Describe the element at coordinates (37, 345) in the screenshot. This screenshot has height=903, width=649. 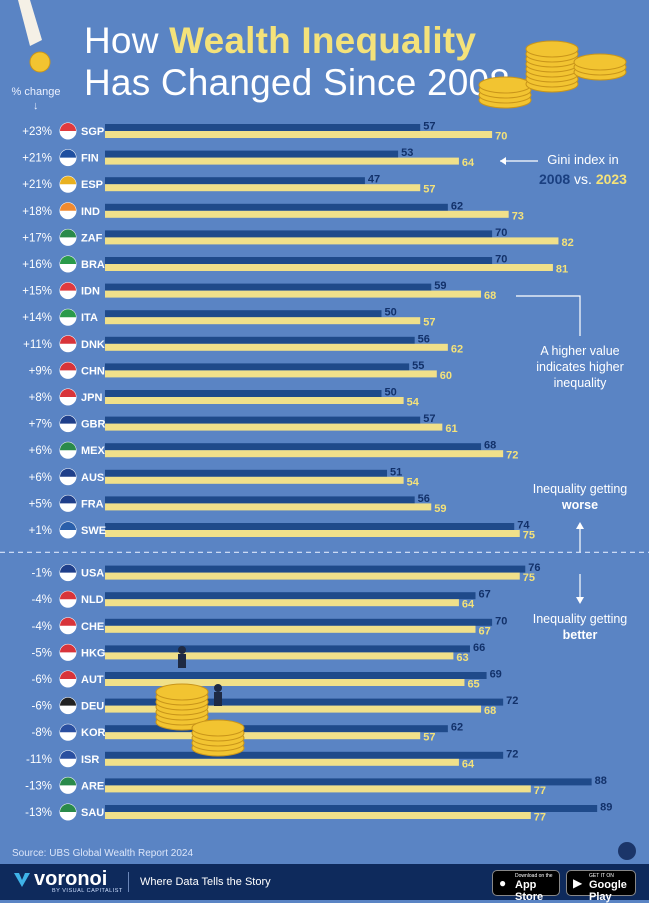
I see `pct-change-label: +11%` at that location.